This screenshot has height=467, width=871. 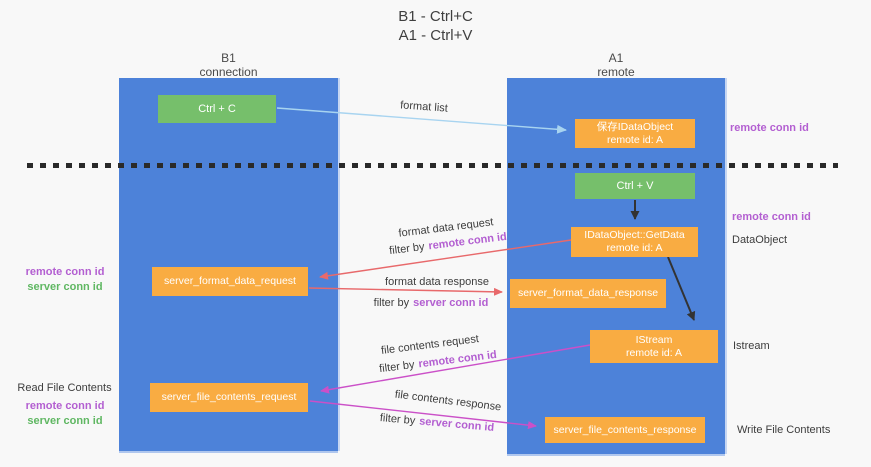 I want to click on label-format-data-response: format data response, so click(x=437, y=282).